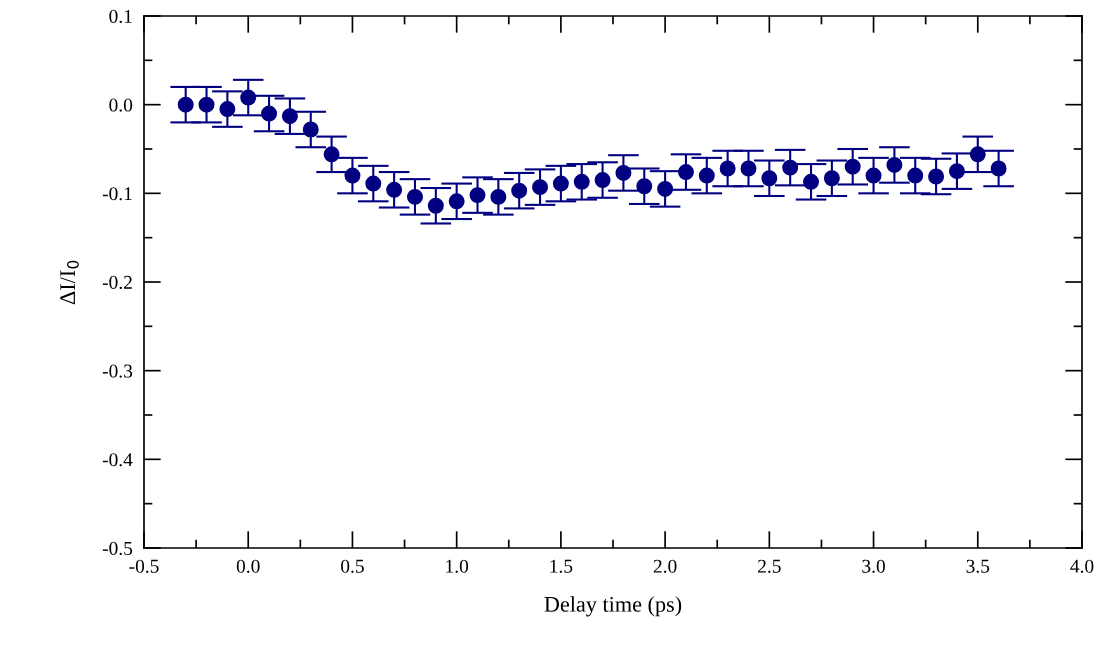  I want to click on y-tick-label: -0.5, so click(117, 548).